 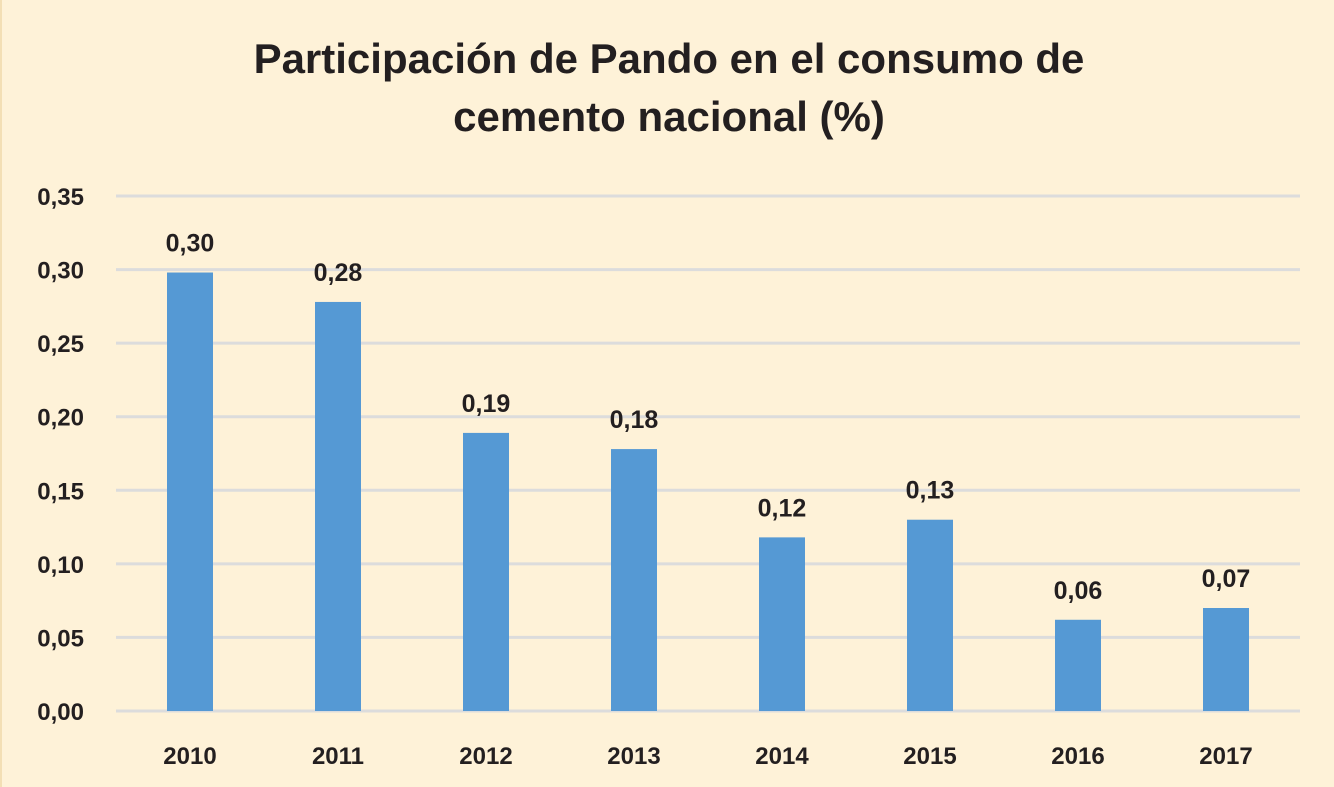 I want to click on x-tick-label: 2016, so click(x=1077, y=756).